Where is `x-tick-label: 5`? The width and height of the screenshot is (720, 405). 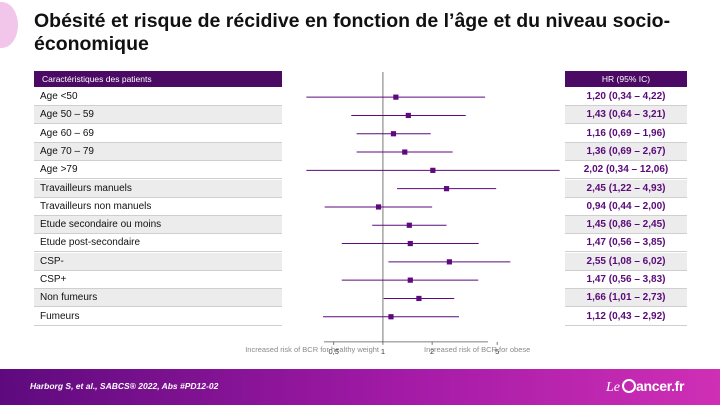
x-tick-label: 5 is located at coordinates (497, 351).